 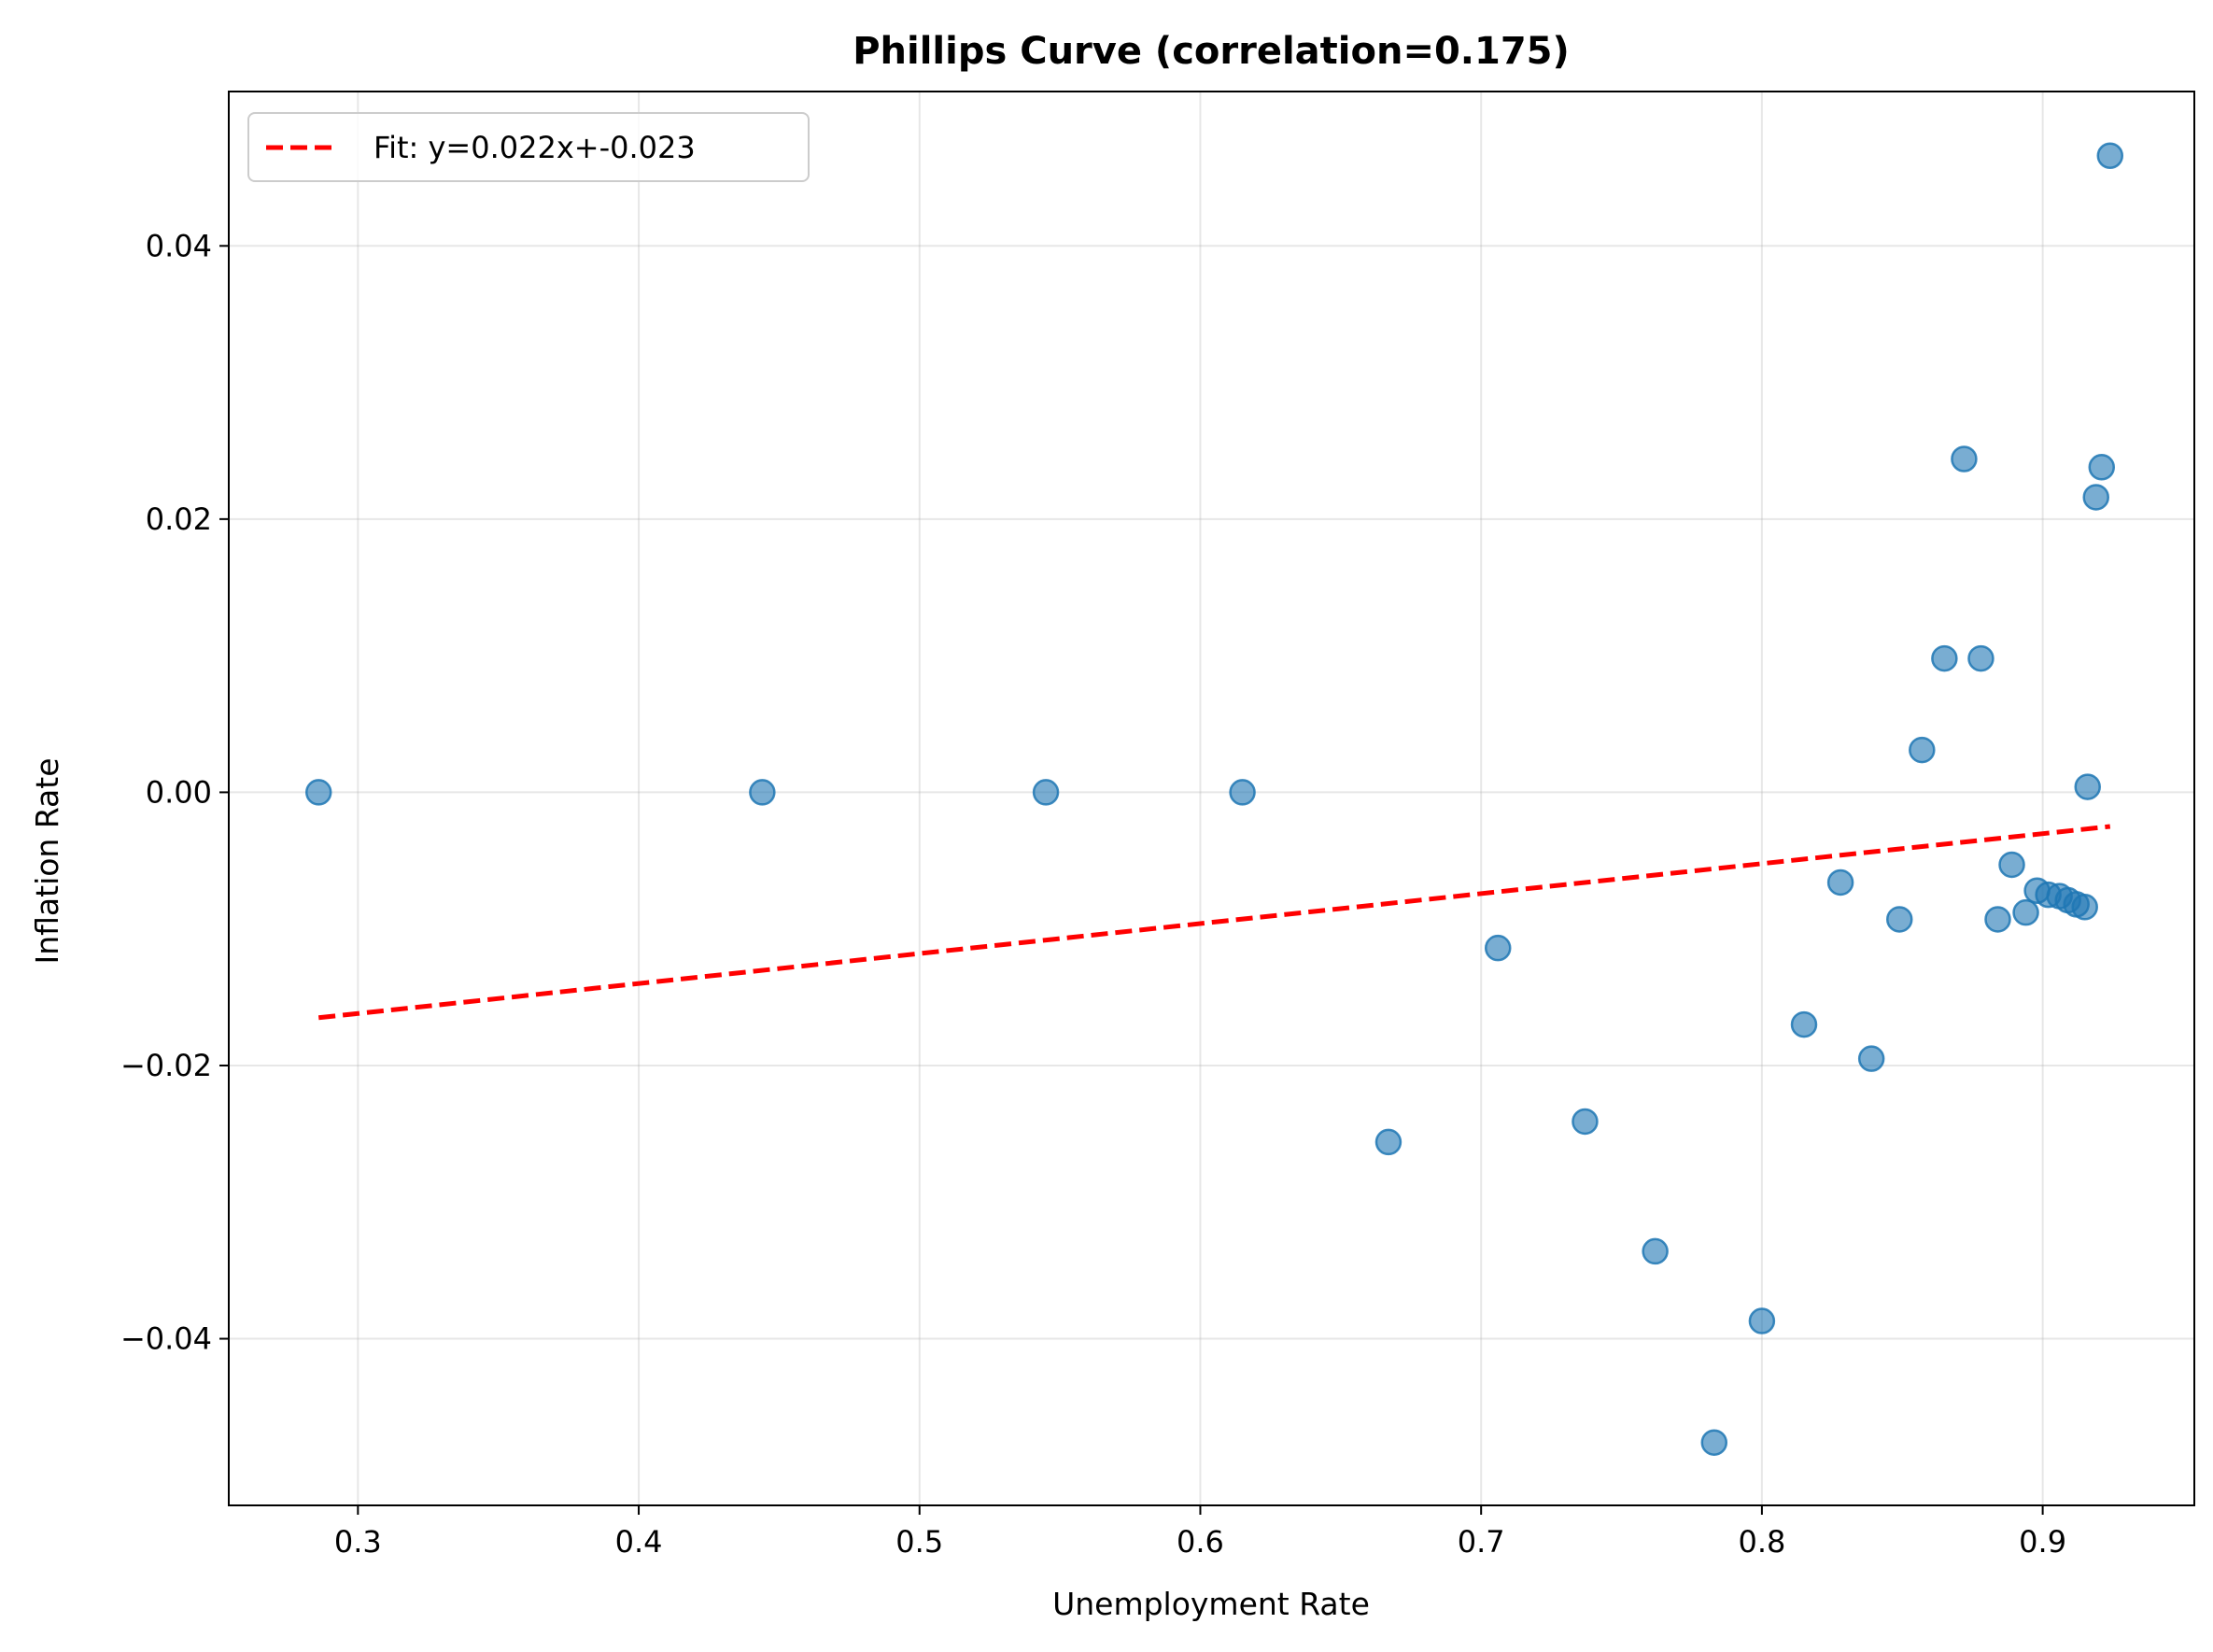 I want to click on x-tick-label: 0.6, so click(x=1201, y=1542).